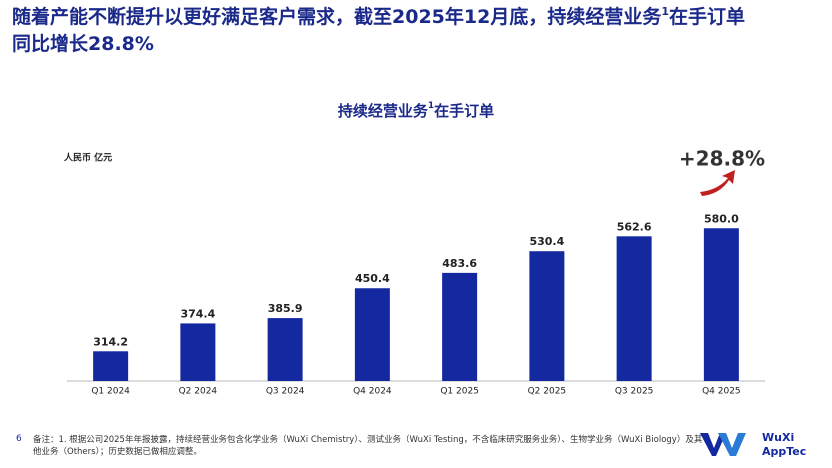 Image resolution: width=832 pixels, height=468 pixels. Describe the element at coordinates (546, 241) in the screenshot. I see `value-label: 530.4` at that location.